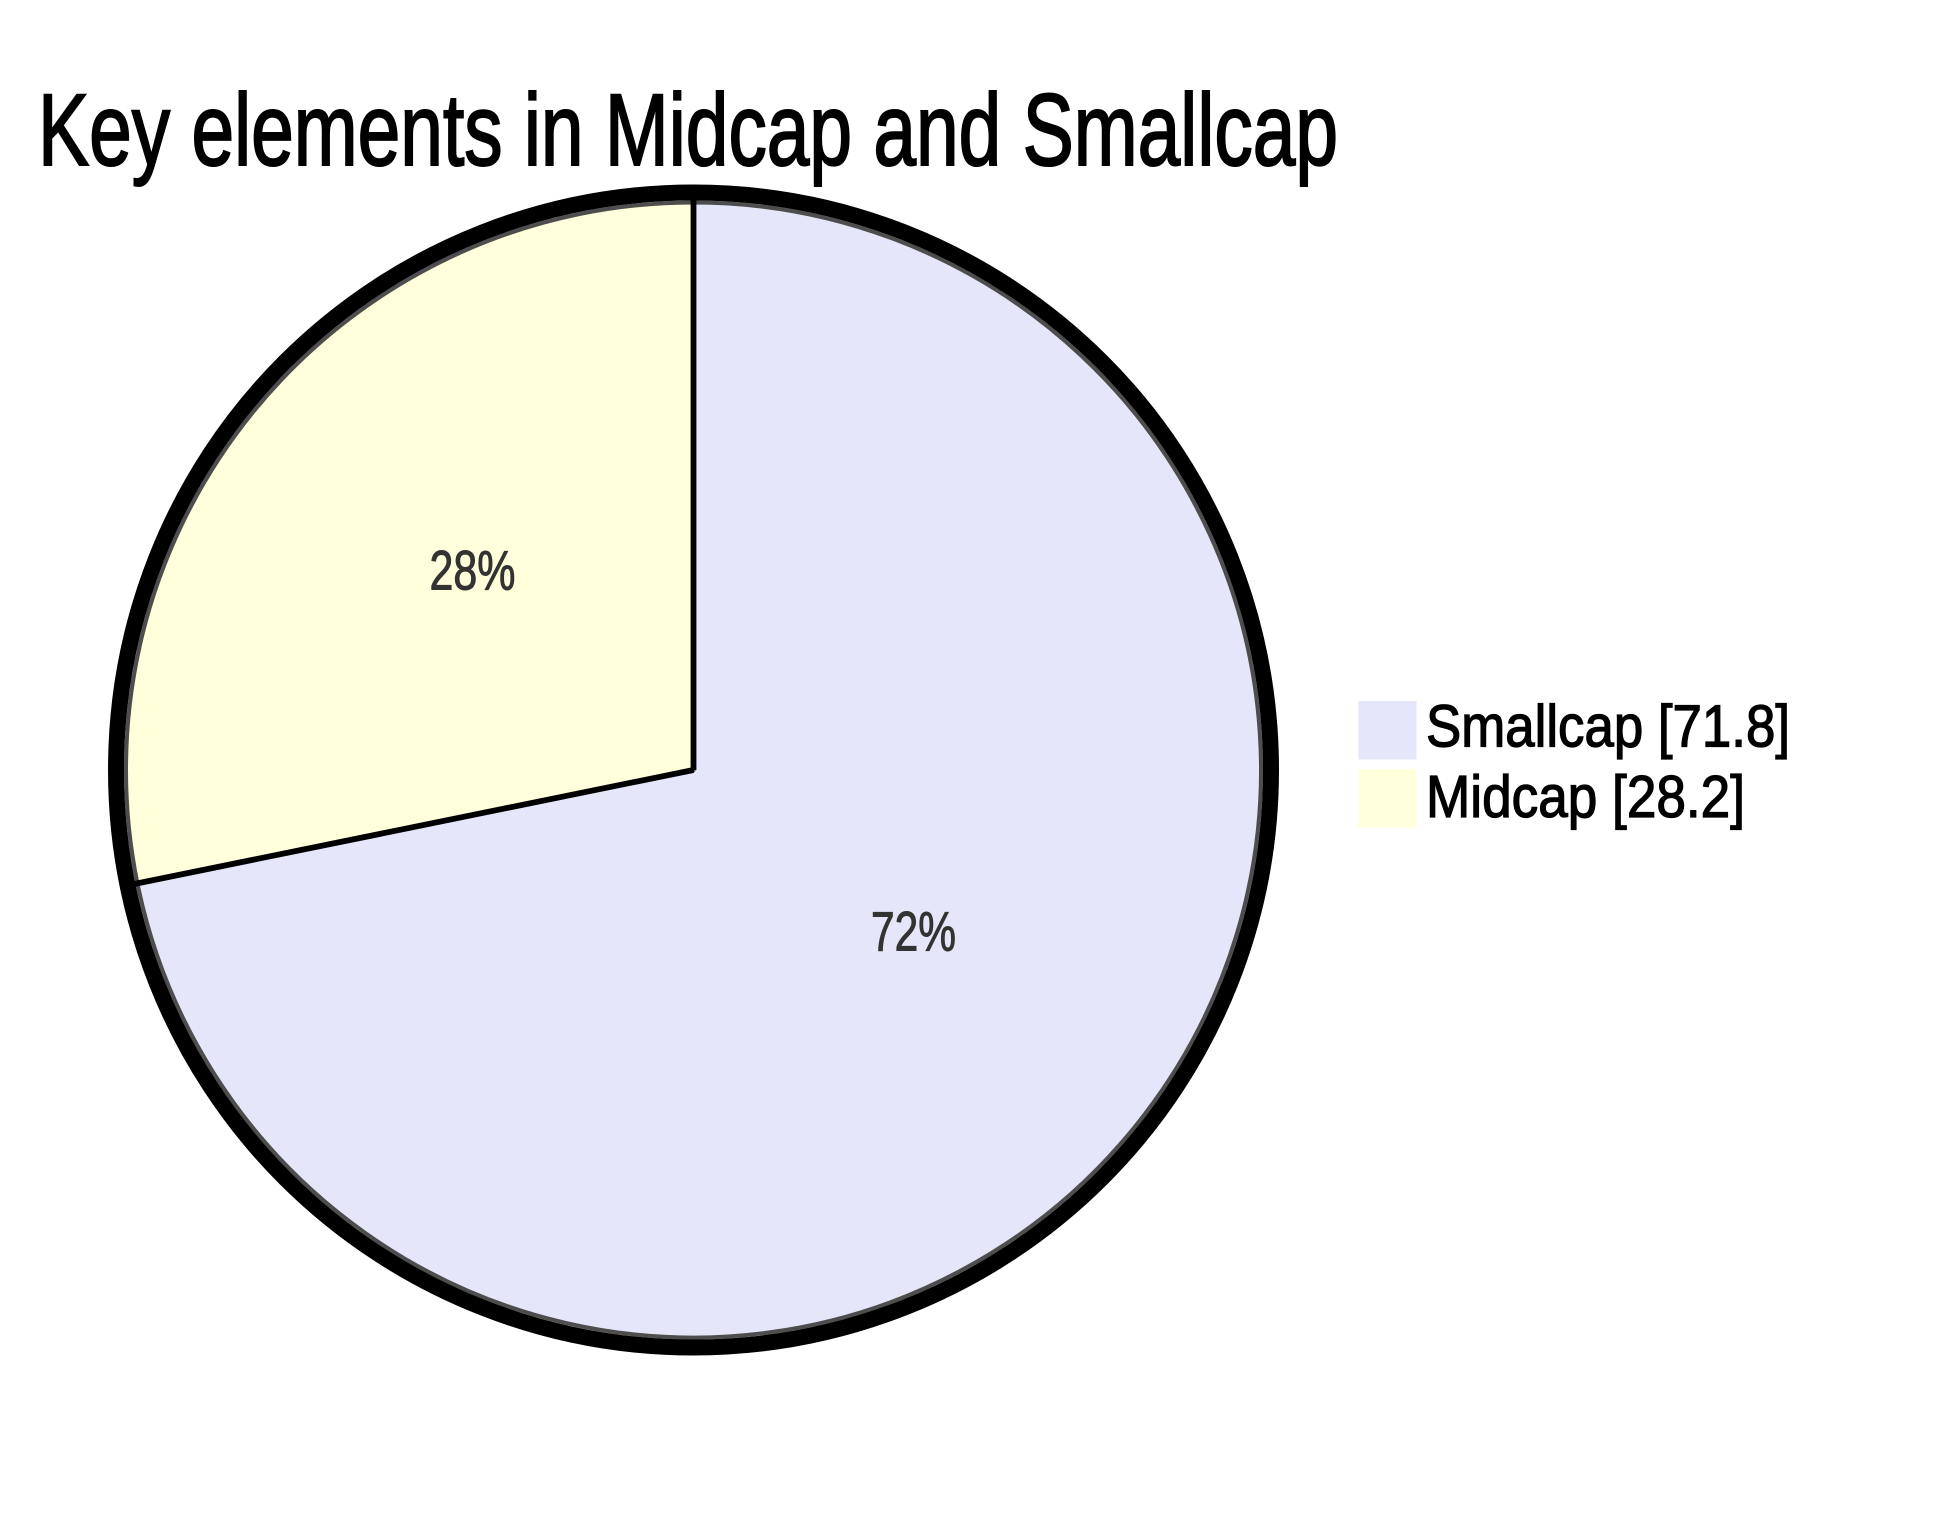 Image resolution: width=1946 pixels, height=1540 pixels. Describe the element at coordinates (473, 570) in the screenshot. I see `svg-text: 28%` at that location.